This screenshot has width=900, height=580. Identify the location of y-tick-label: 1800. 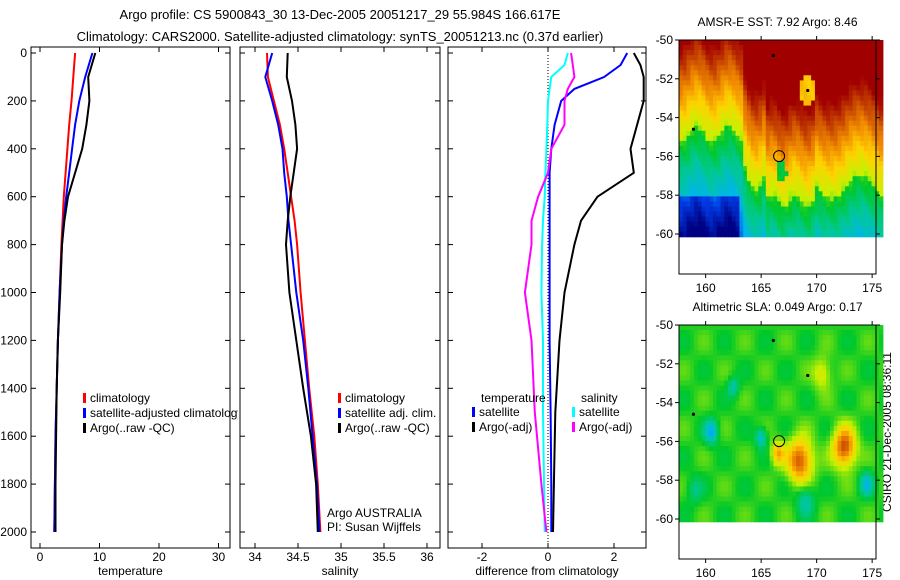
(13, 484).